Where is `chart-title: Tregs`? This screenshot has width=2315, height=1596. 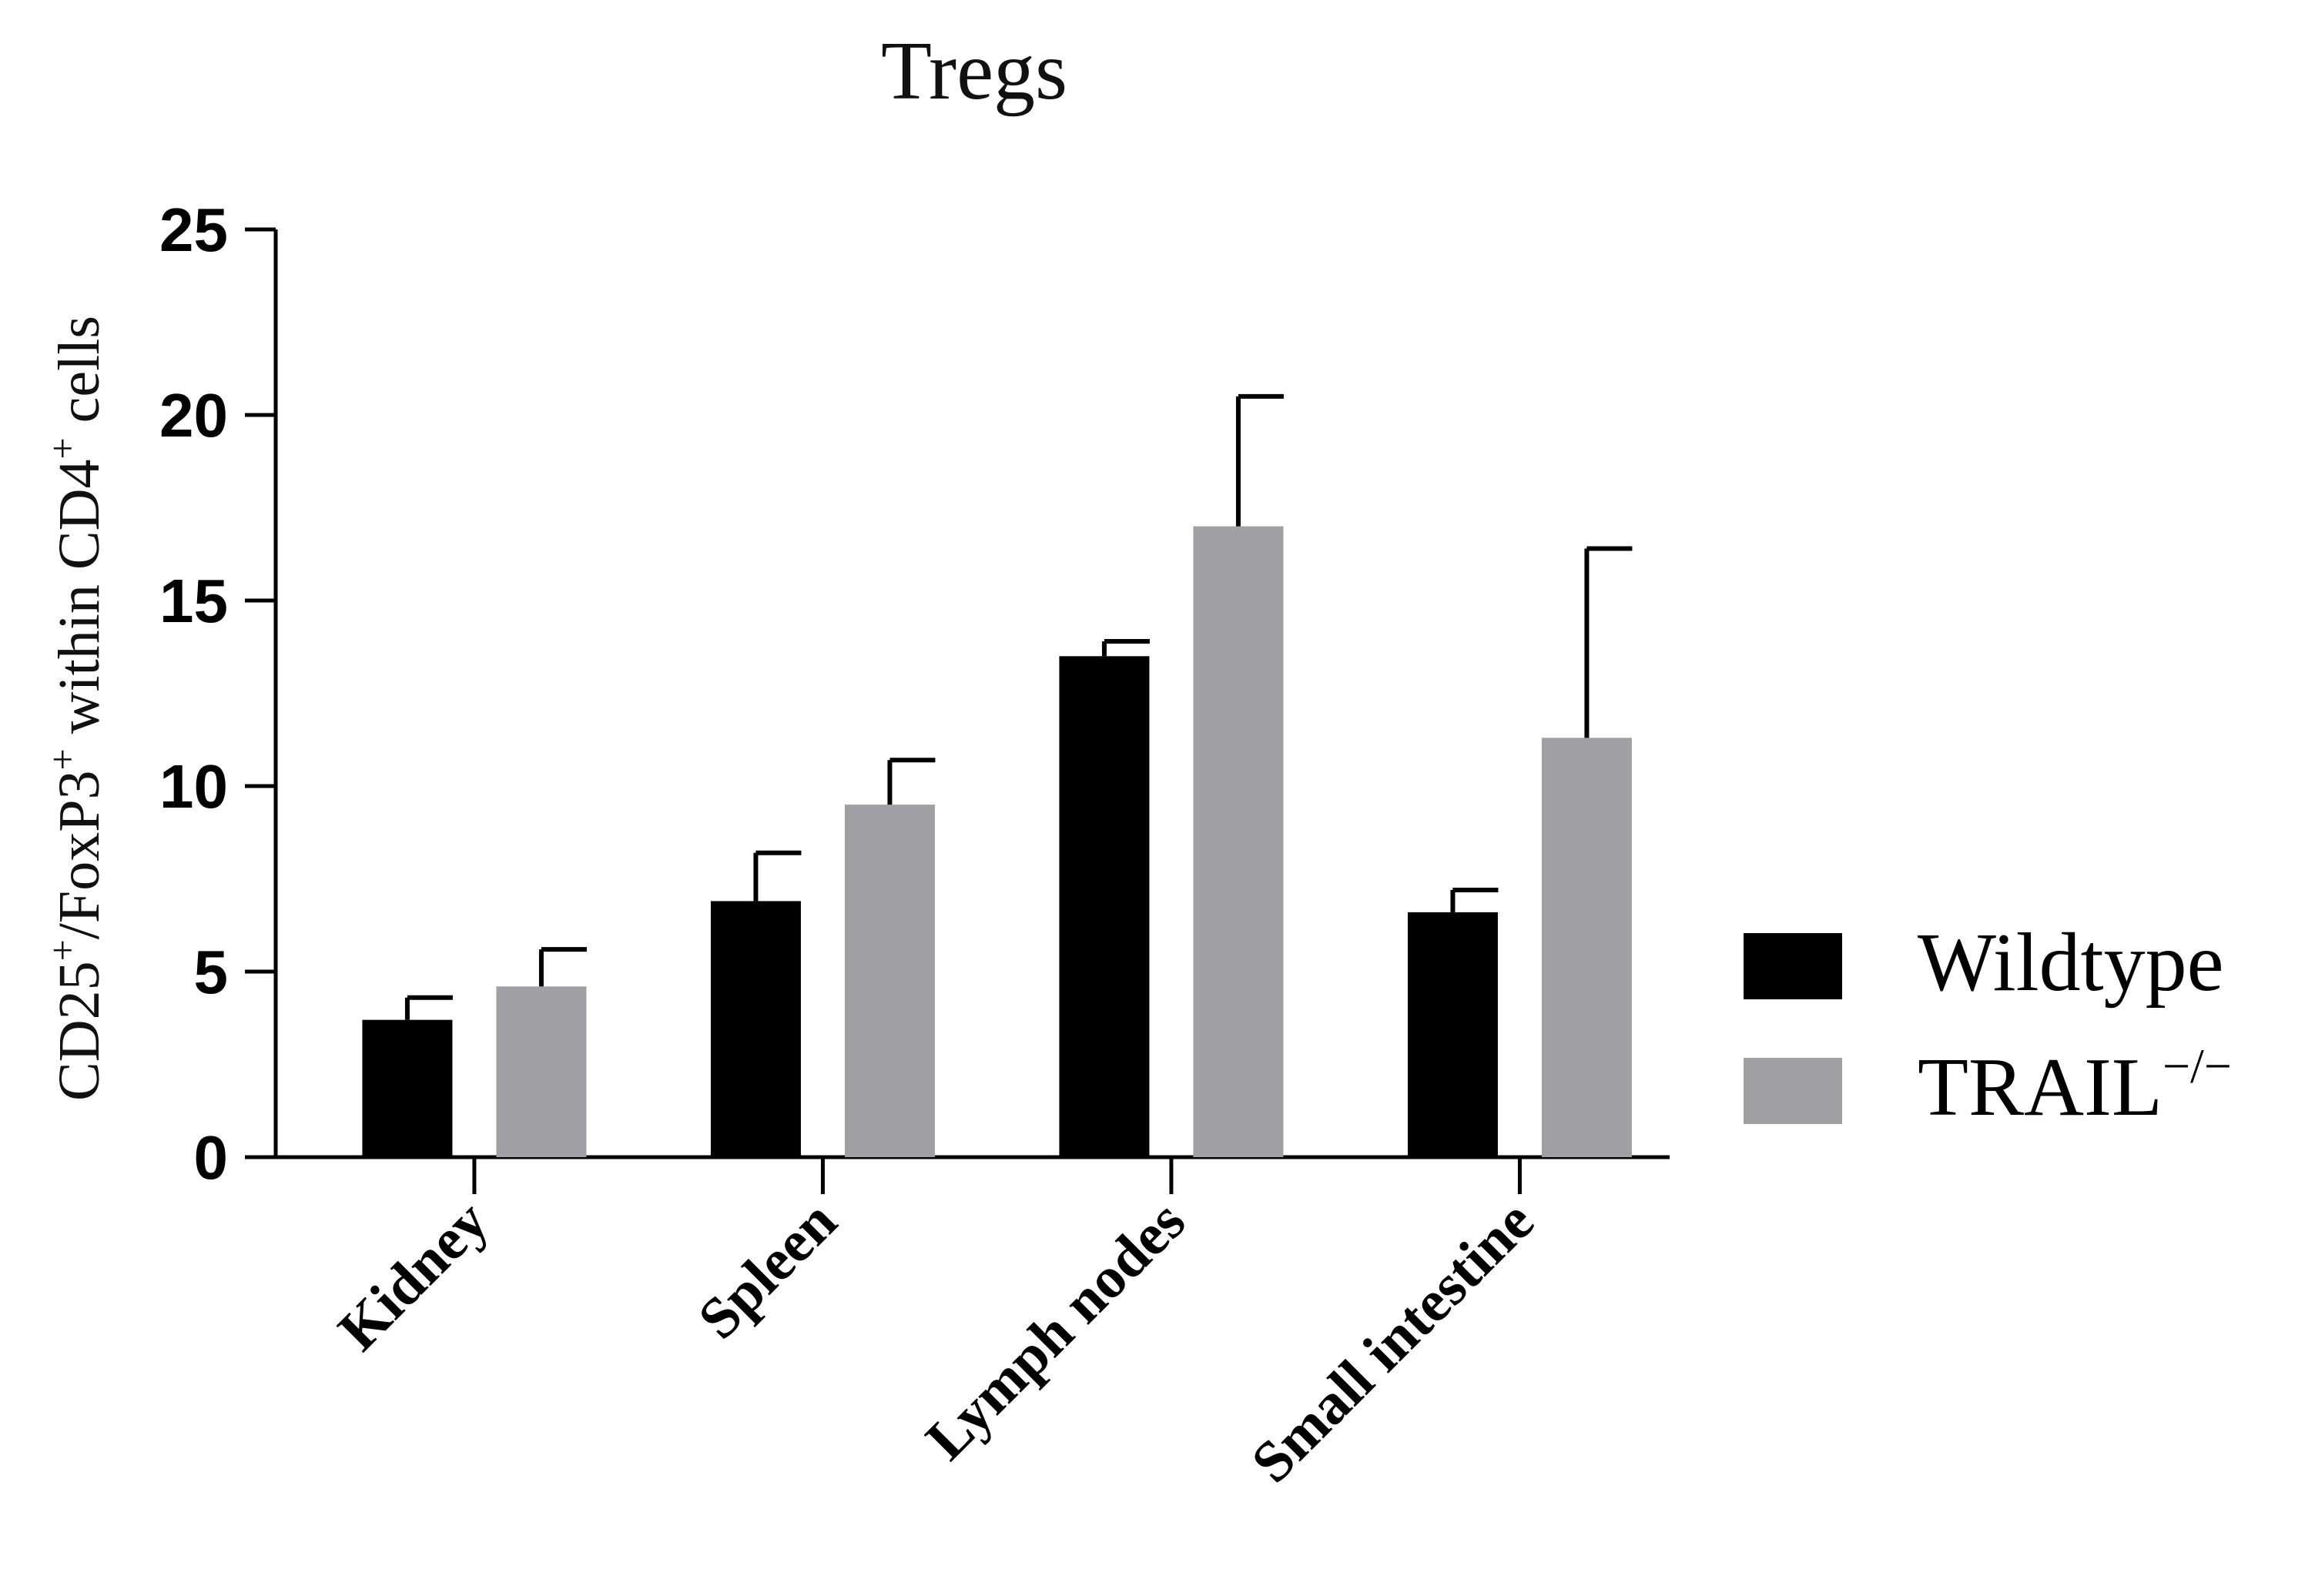
chart-title: Tregs is located at coordinates (974, 71).